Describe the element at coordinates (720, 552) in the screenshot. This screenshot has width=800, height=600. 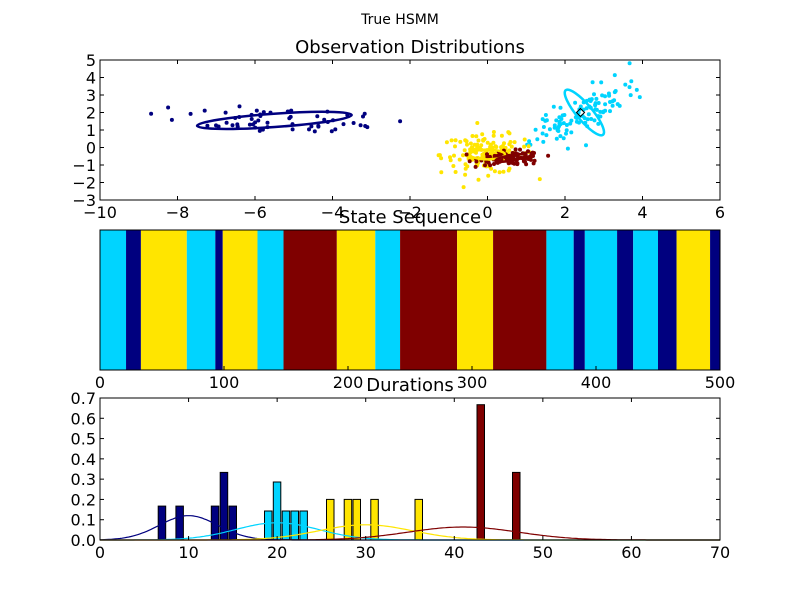
I see `x-tick-label: 70` at that location.